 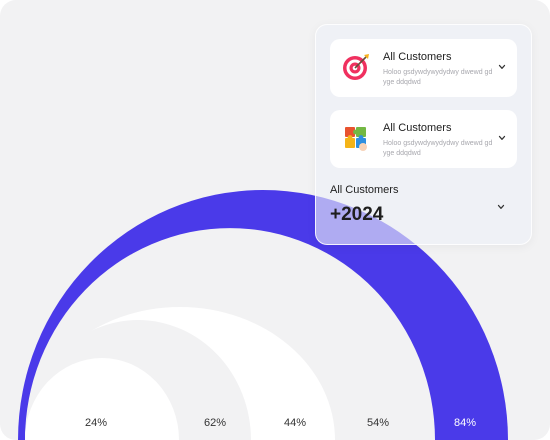 What do you see at coordinates (356, 139) in the screenshot?
I see `puzzle-icon` at bounding box center [356, 139].